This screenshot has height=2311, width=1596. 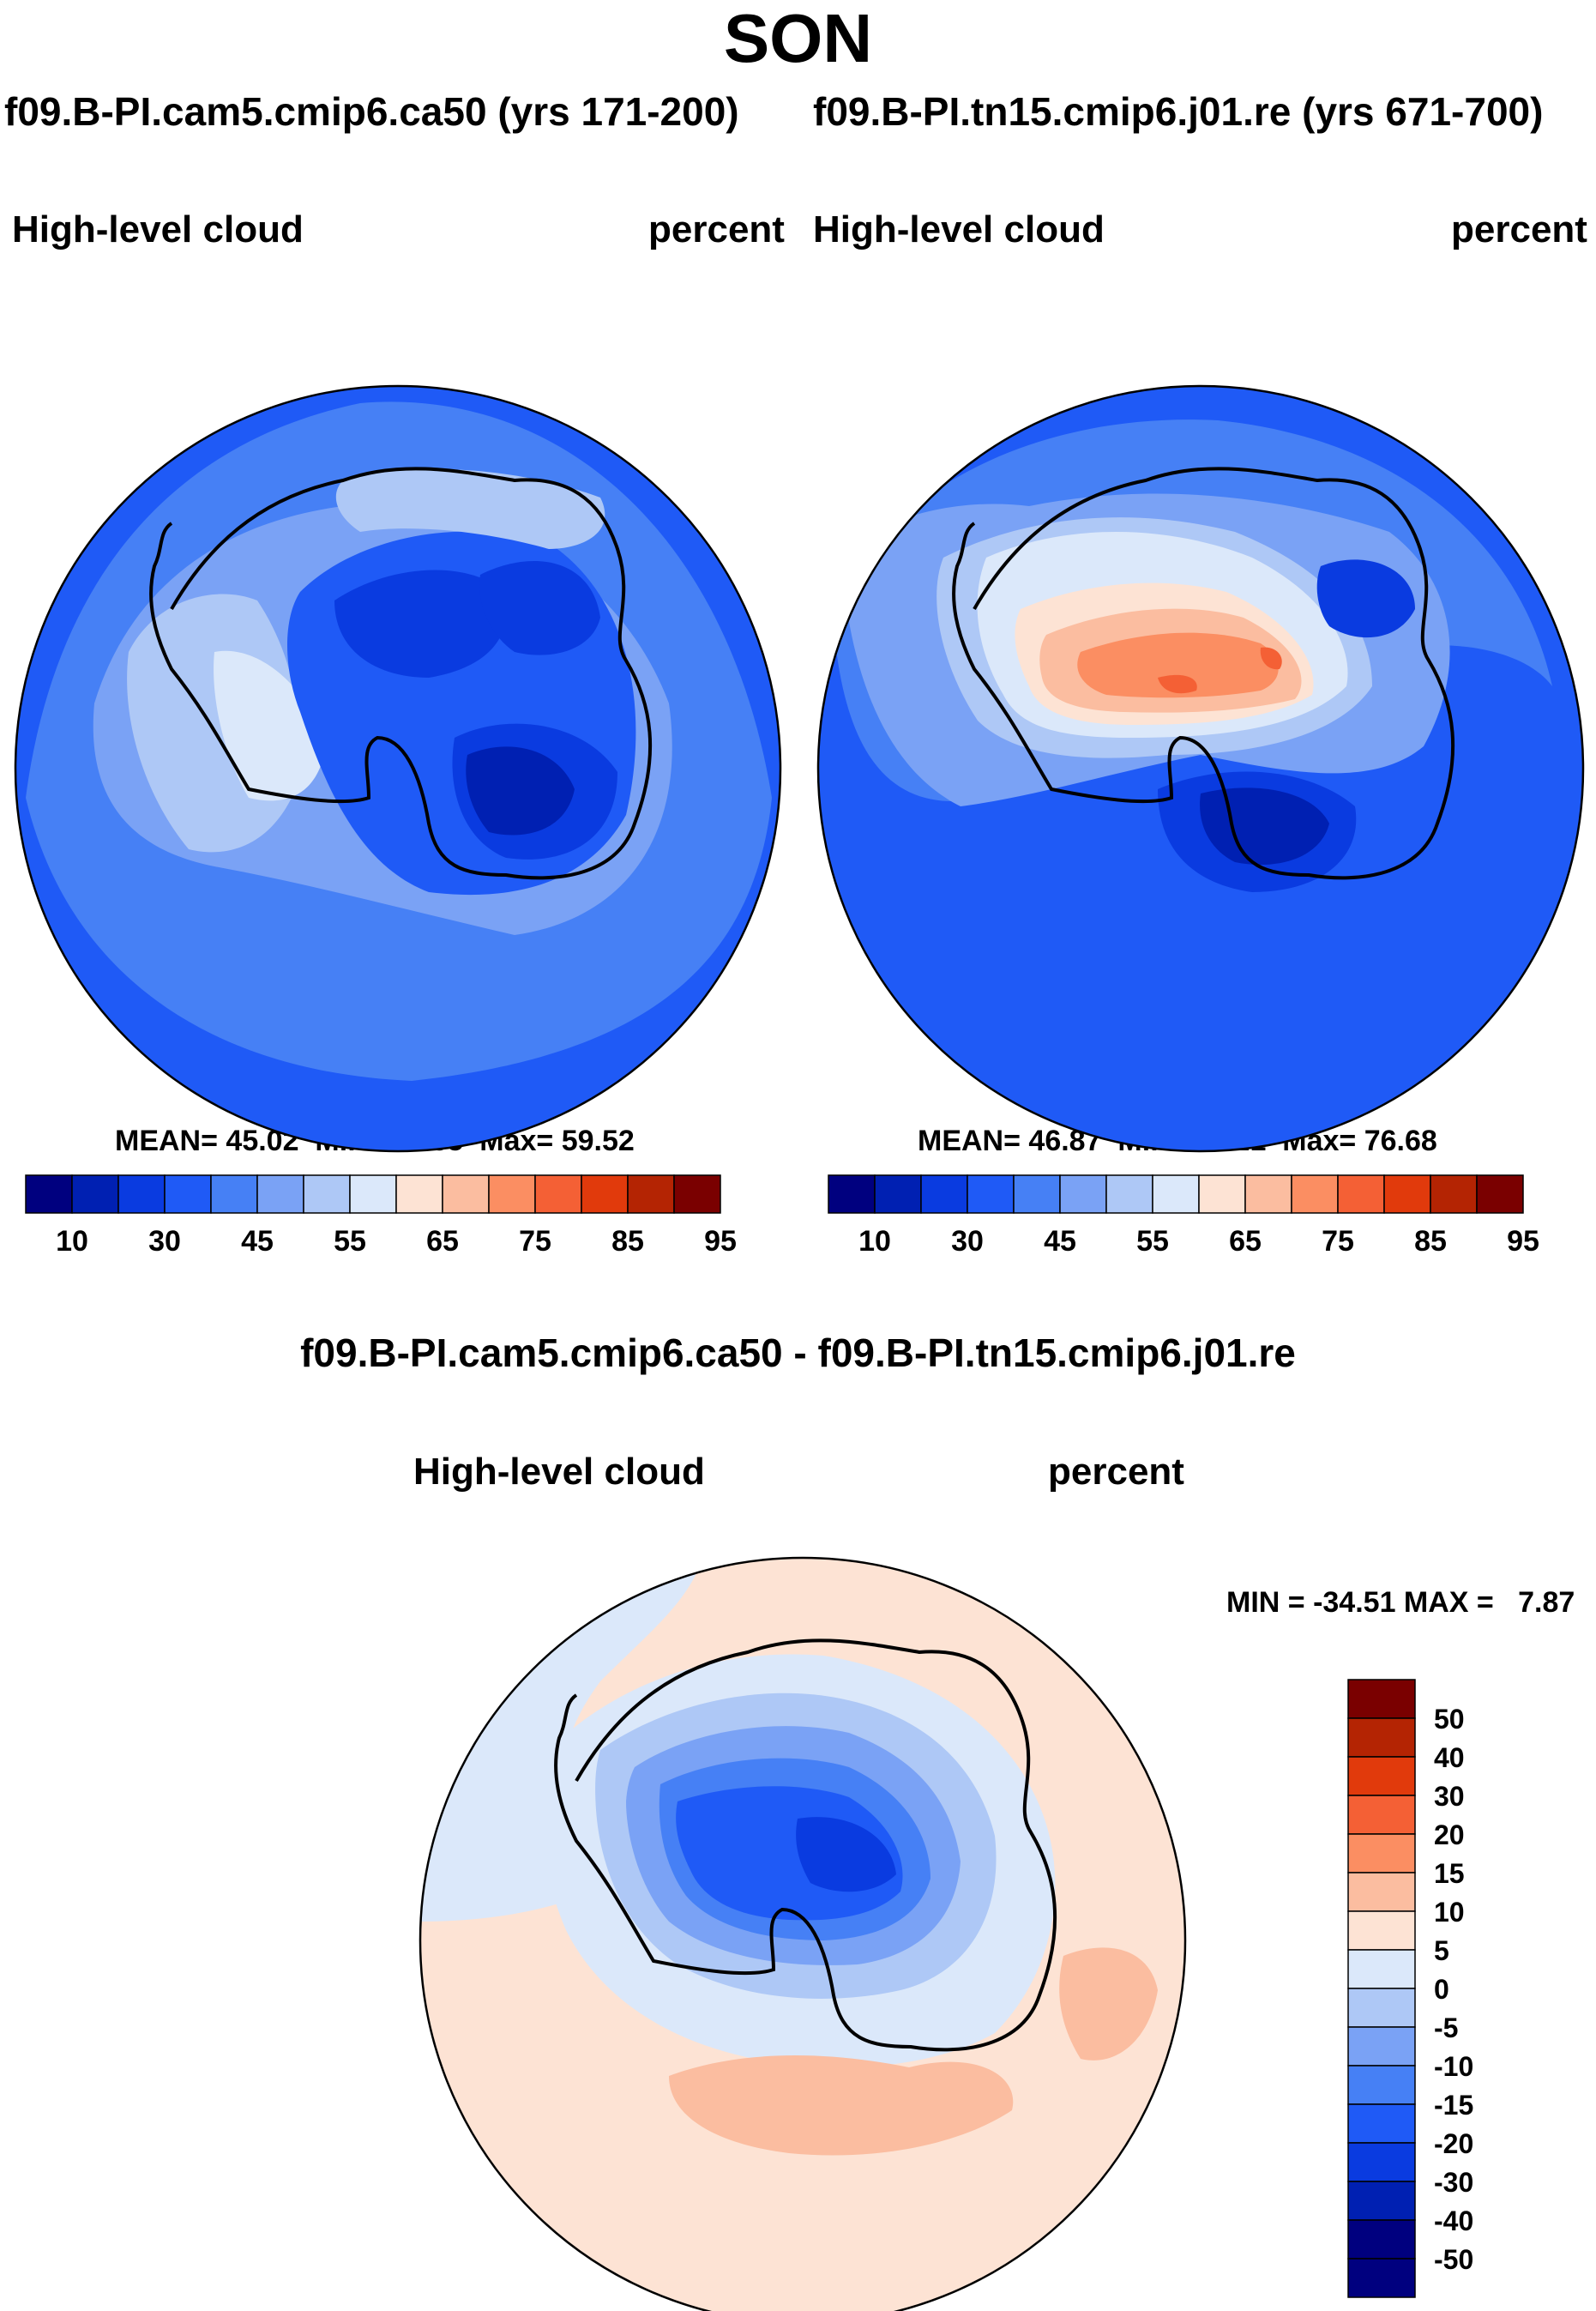 I want to click on colorbar-tick-label: -15, so click(x=1453, y=2105).